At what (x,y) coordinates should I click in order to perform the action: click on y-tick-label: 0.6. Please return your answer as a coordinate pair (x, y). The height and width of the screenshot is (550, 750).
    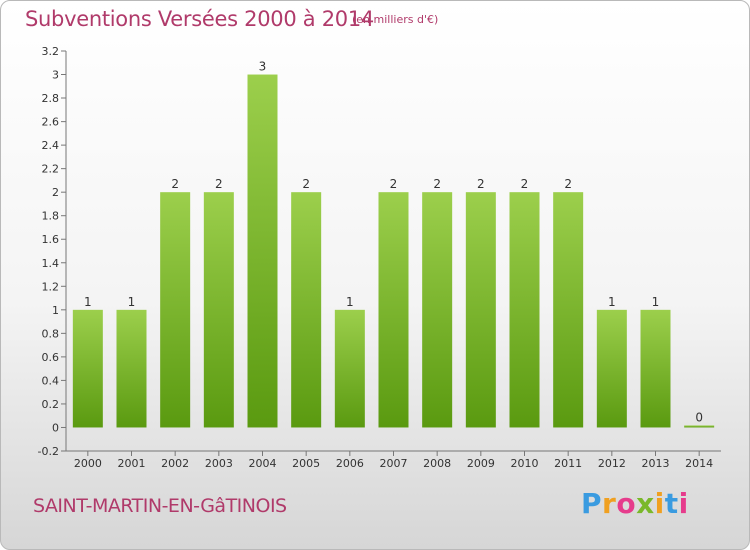
    Looking at the image, I should click on (51, 357).